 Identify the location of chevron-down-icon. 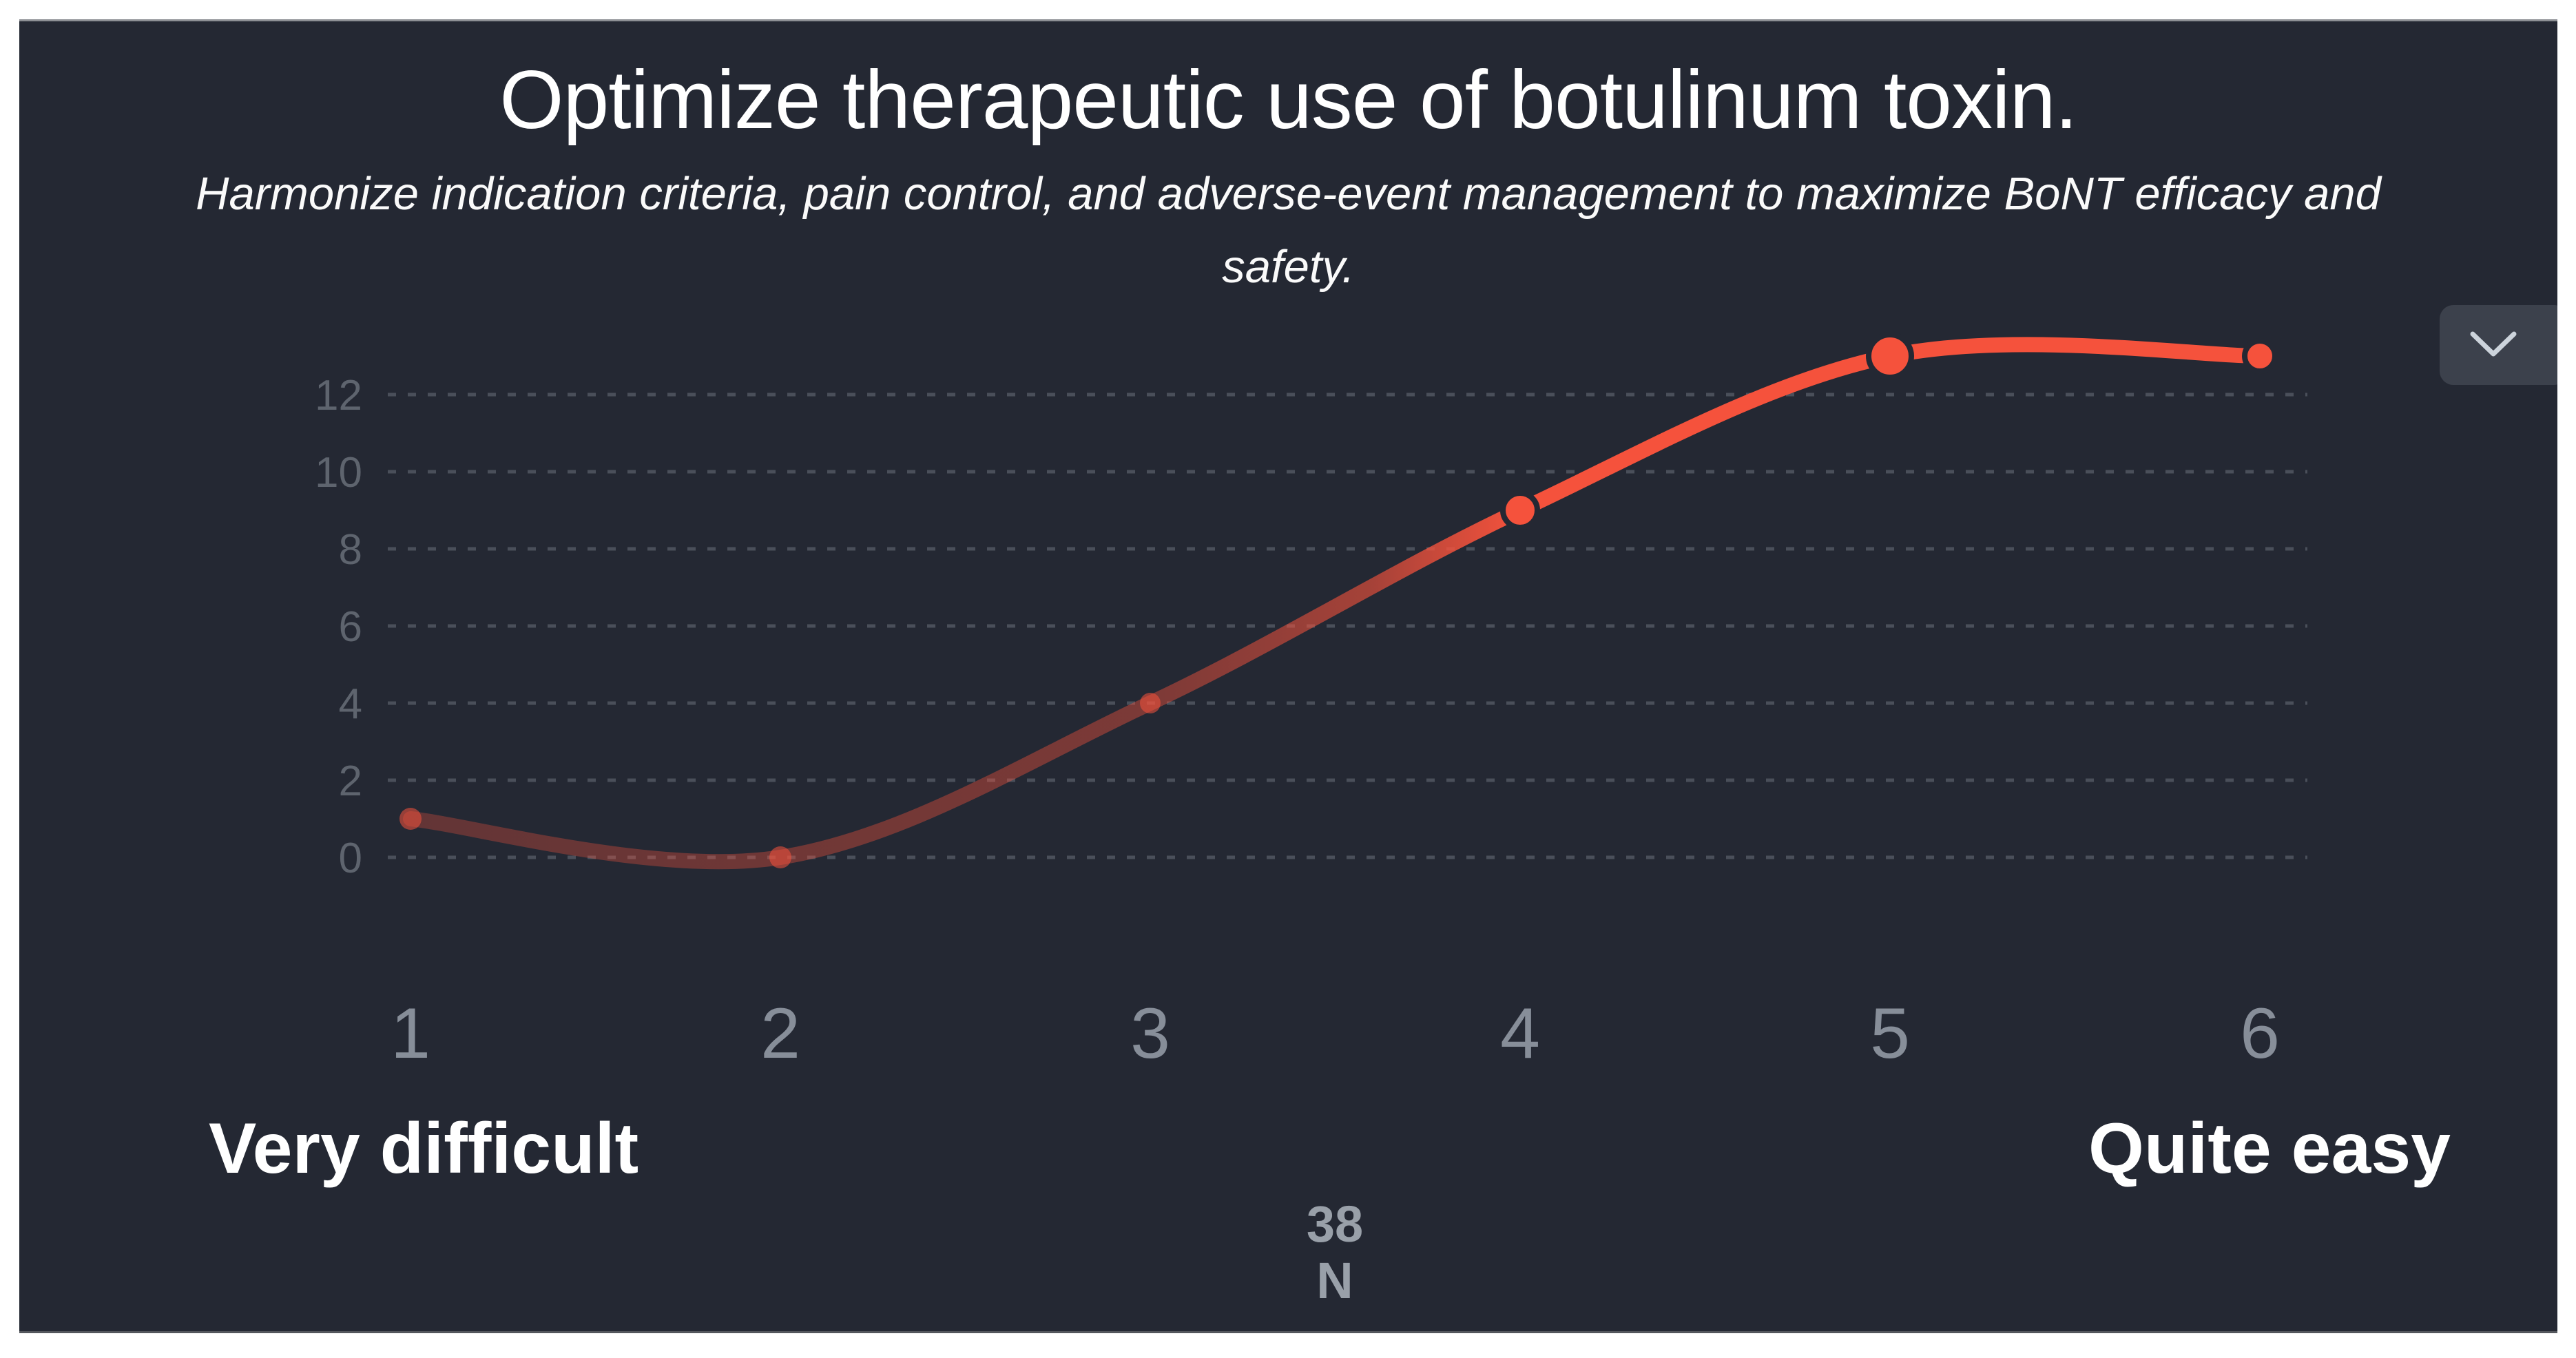
(2493, 344).